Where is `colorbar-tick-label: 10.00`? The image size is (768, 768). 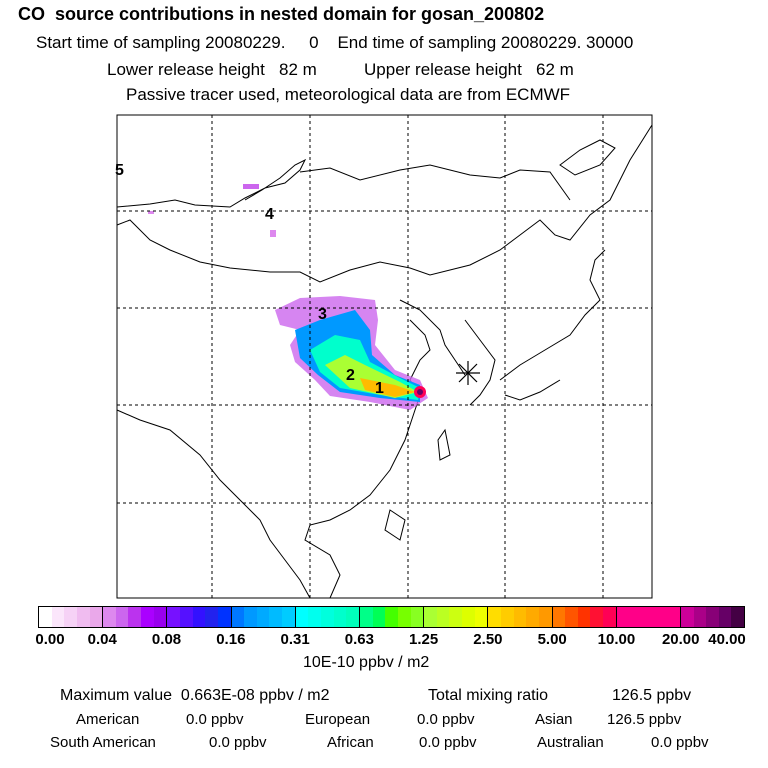
colorbar-tick-label: 10.00 is located at coordinates (616, 639).